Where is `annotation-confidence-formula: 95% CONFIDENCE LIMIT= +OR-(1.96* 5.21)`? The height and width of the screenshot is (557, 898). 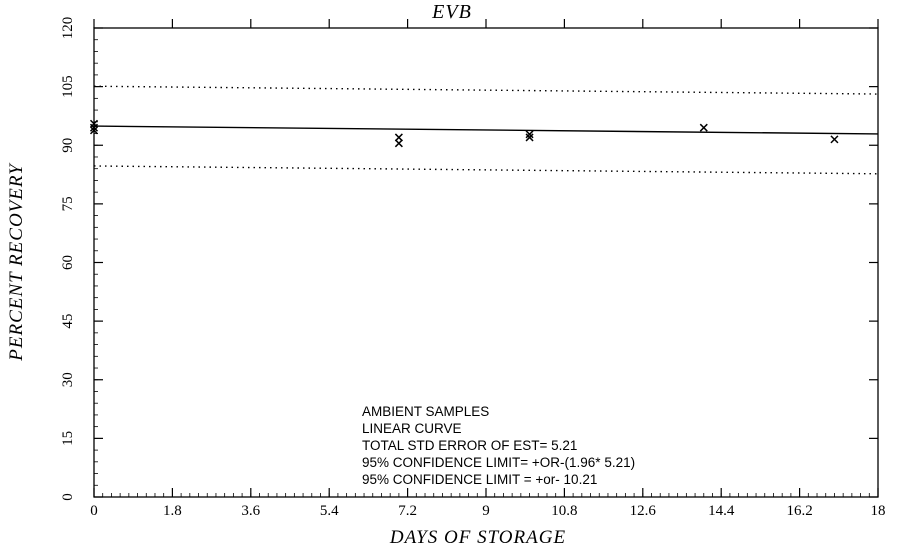 annotation-confidence-formula: 95% CONFIDENCE LIMIT= +OR-(1.96* 5.21) is located at coordinates (498, 462).